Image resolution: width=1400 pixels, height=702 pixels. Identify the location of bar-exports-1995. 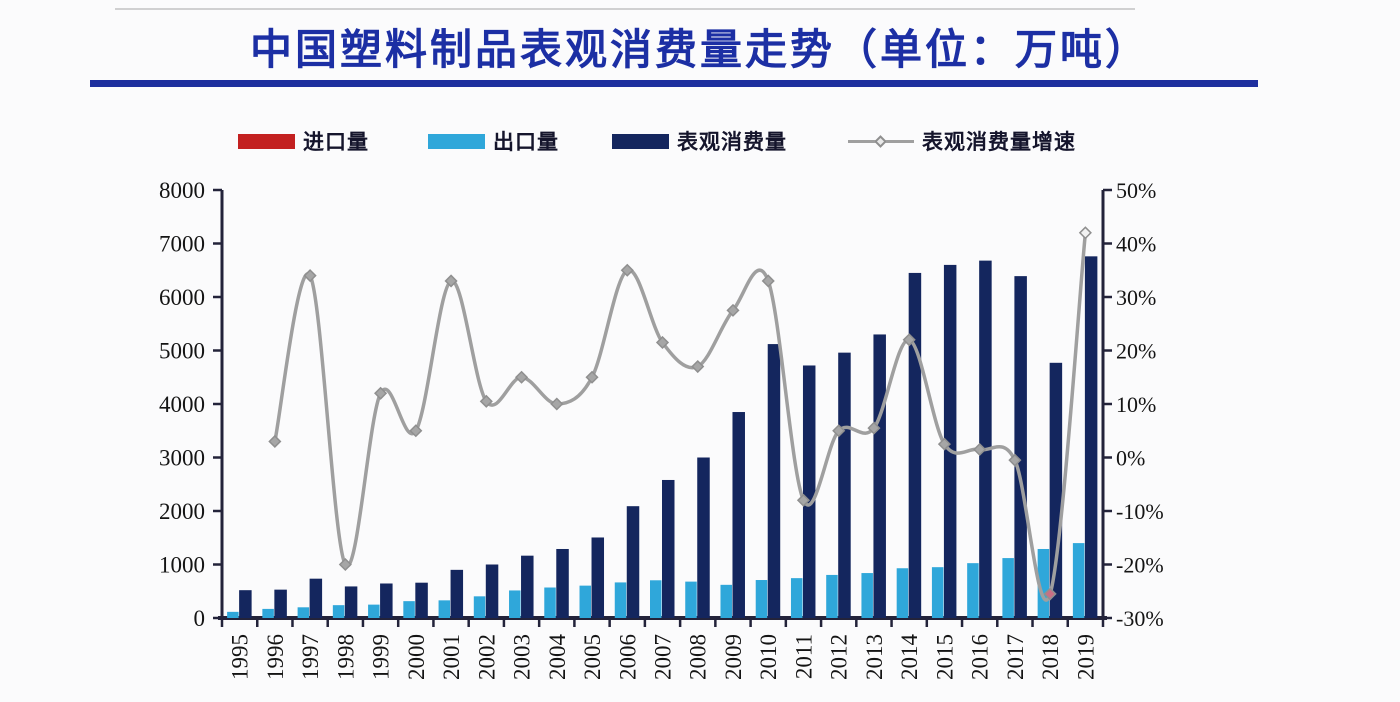
(233, 614).